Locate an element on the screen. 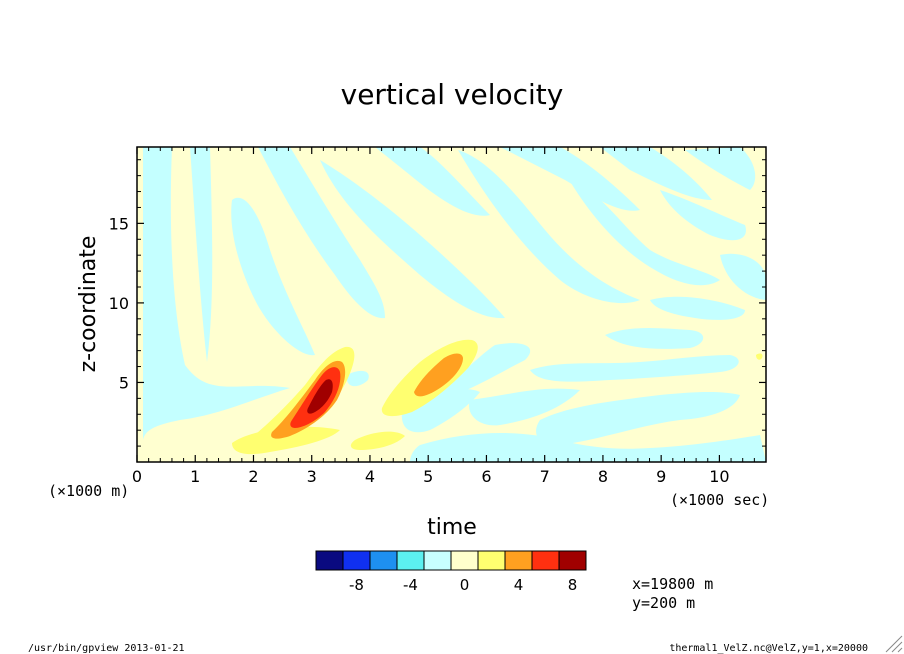 The width and height of the screenshot is (904, 654). colorbar-tick-label: -4 is located at coordinates (410, 585).